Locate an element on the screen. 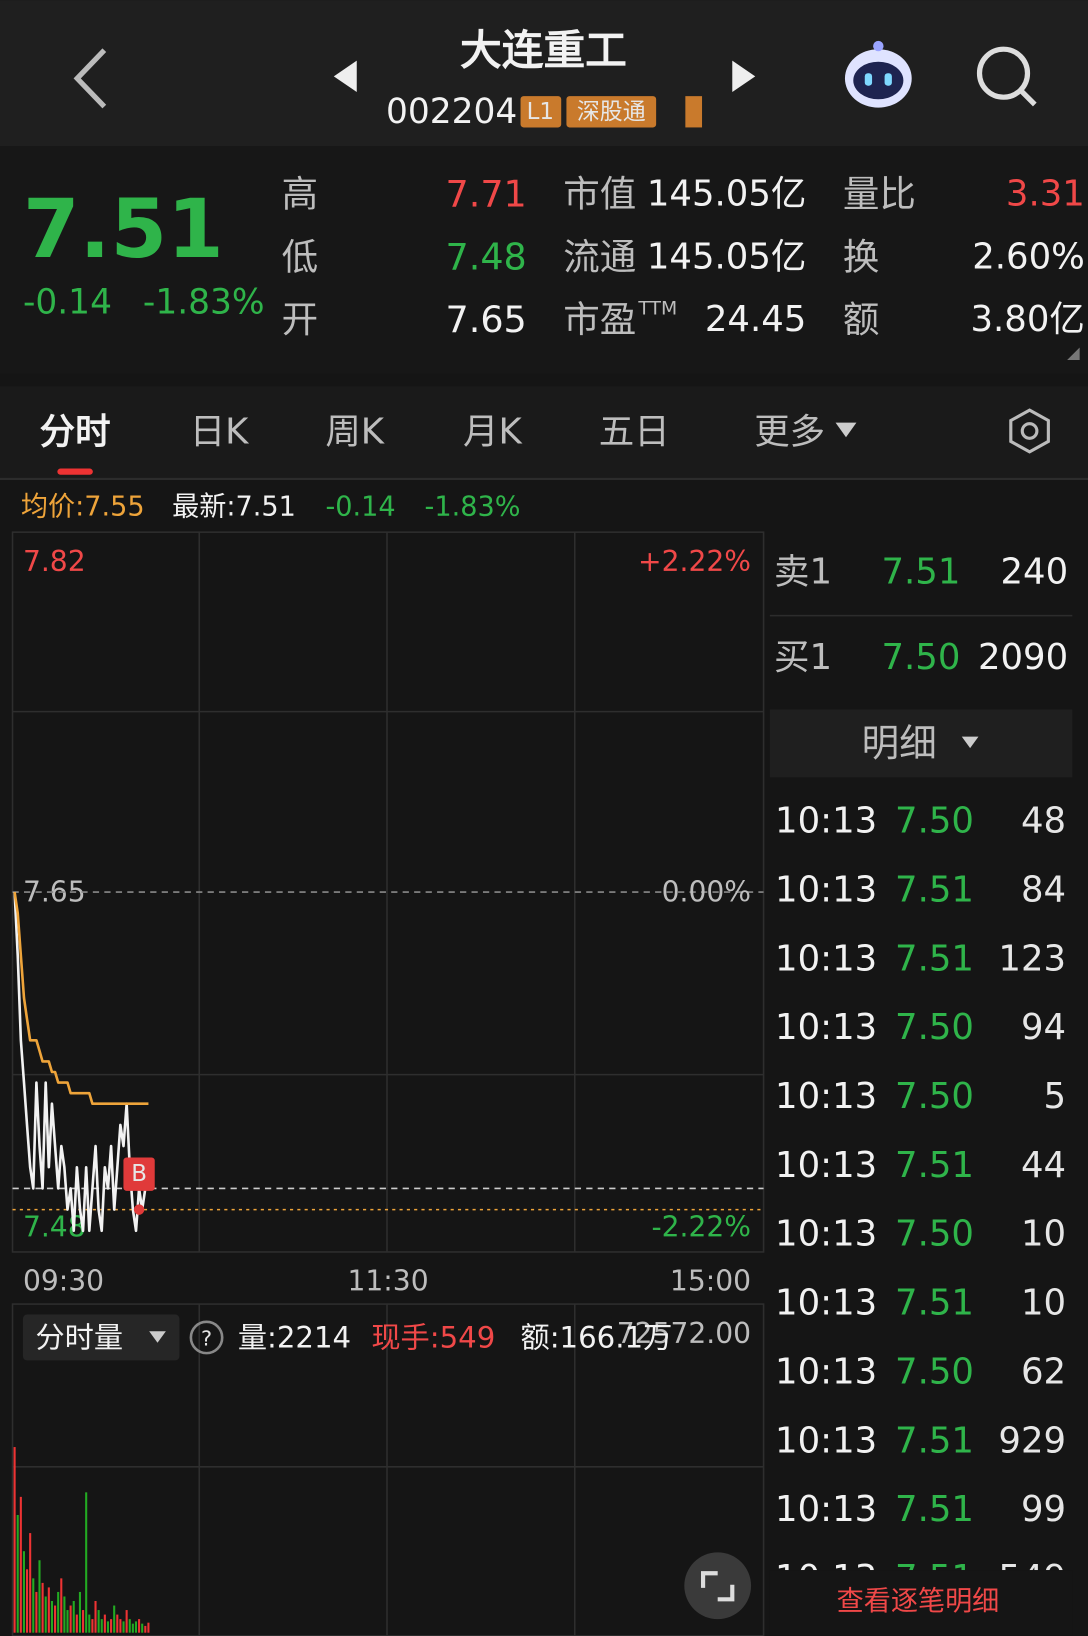 This screenshot has height=1636, width=1088. book-volume: 240 is located at coordinates (1035, 571).